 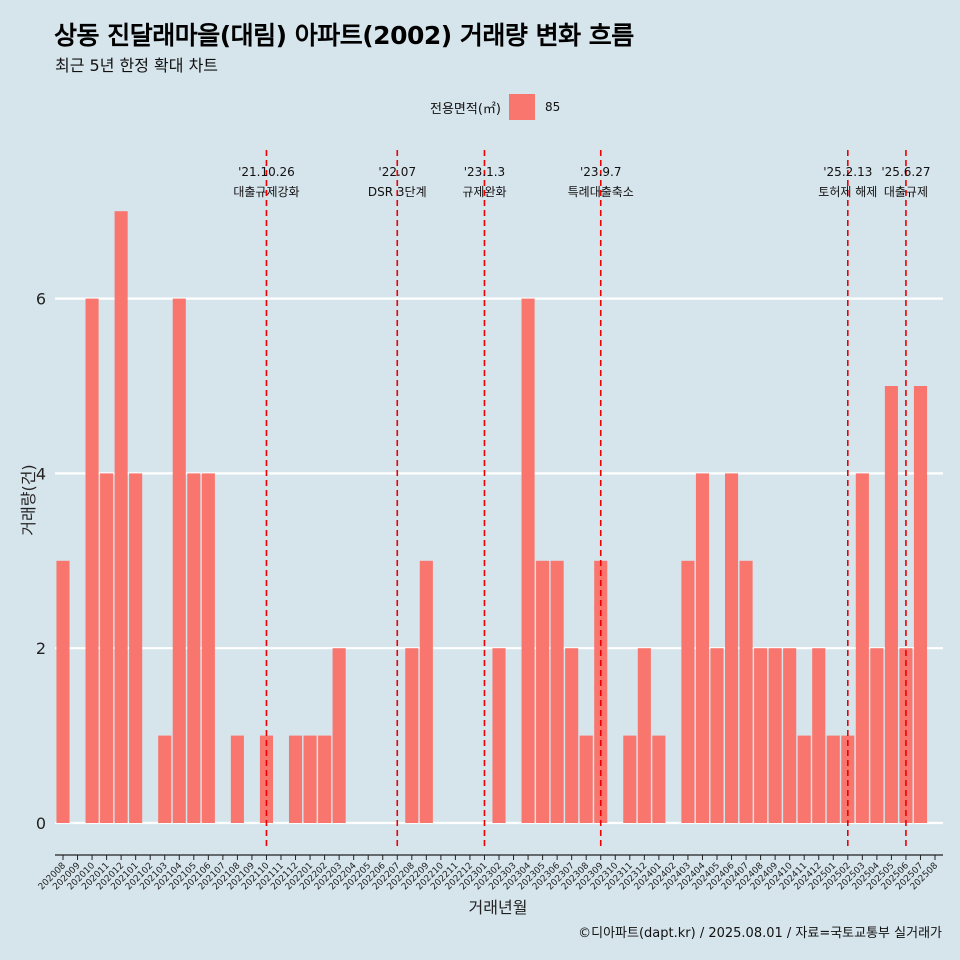 What do you see at coordinates (498, 907) in the screenshot?
I see `x-axis-title: 거래년월` at bounding box center [498, 907].